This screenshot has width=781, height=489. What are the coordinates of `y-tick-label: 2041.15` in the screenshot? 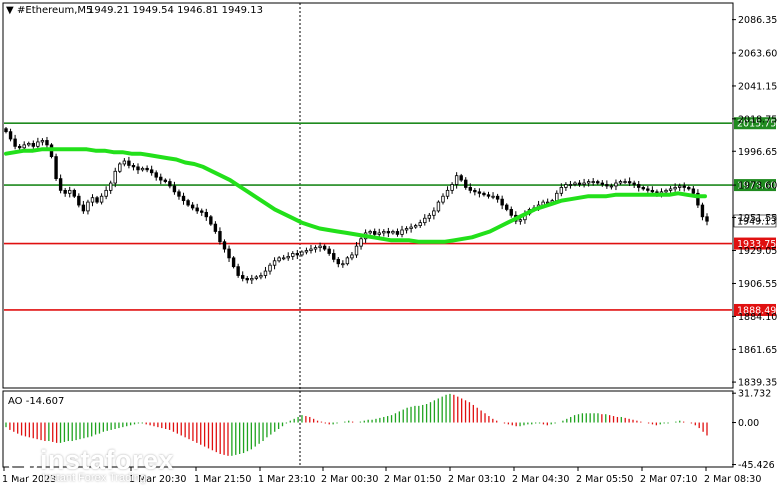 It's located at (757, 86).